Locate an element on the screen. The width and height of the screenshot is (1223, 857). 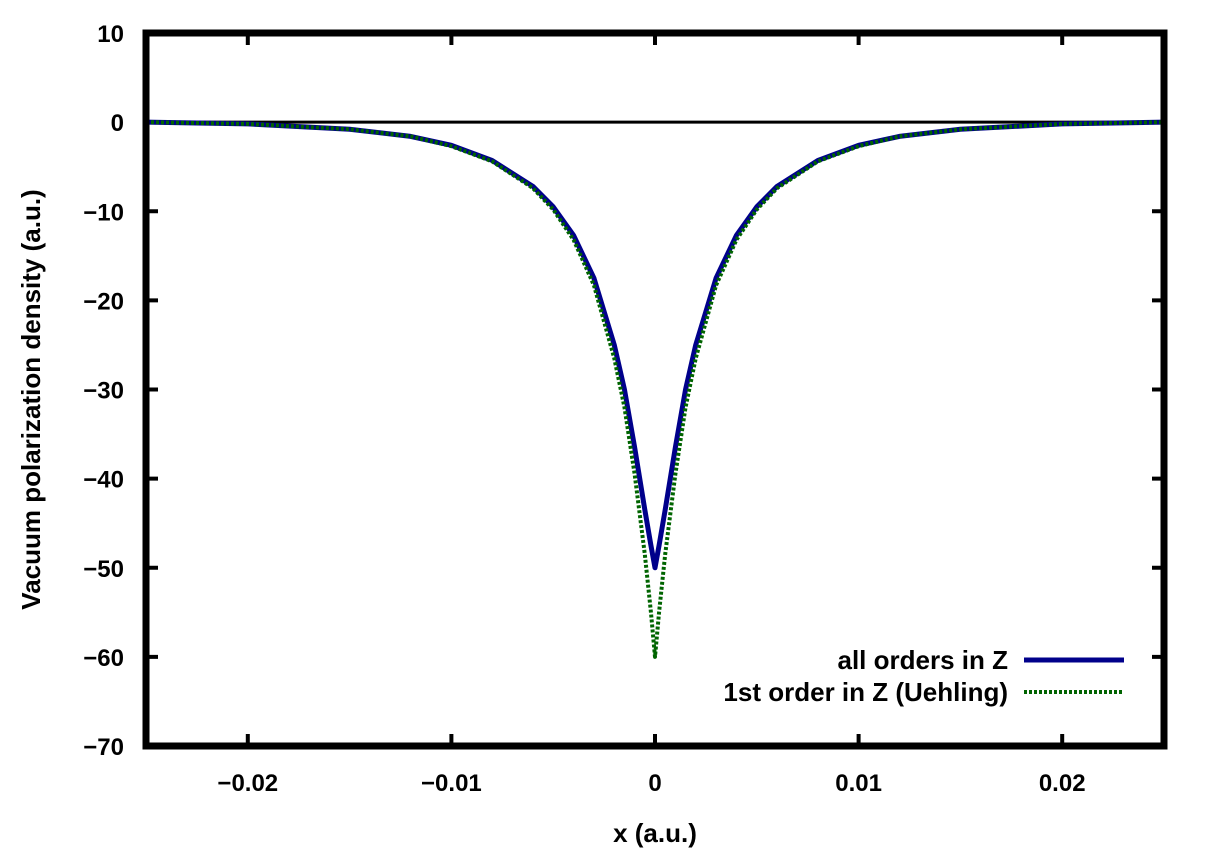
x-tick-label: 0.02 is located at coordinates (1062, 783).